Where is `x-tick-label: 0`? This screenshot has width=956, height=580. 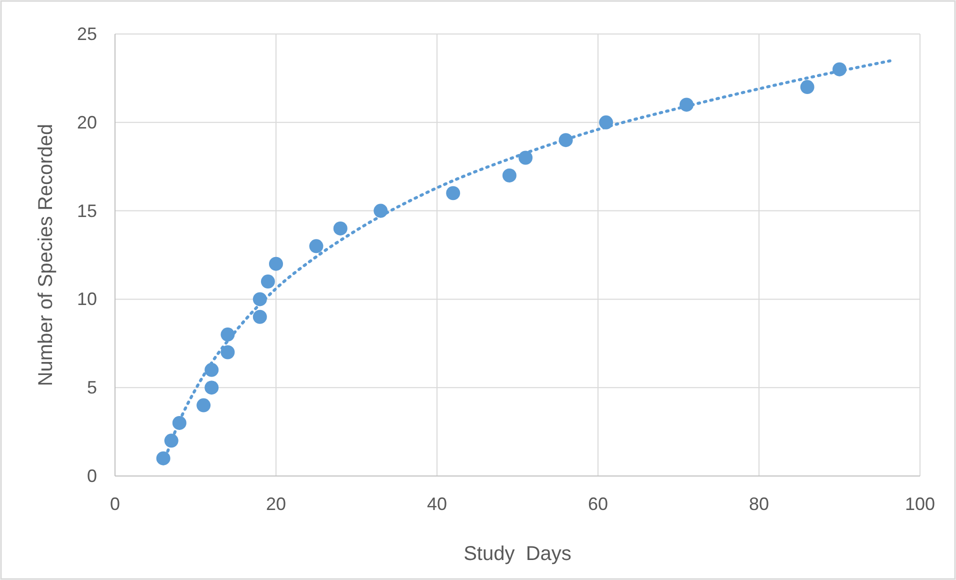 x-tick-label: 0 is located at coordinates (115, 504).